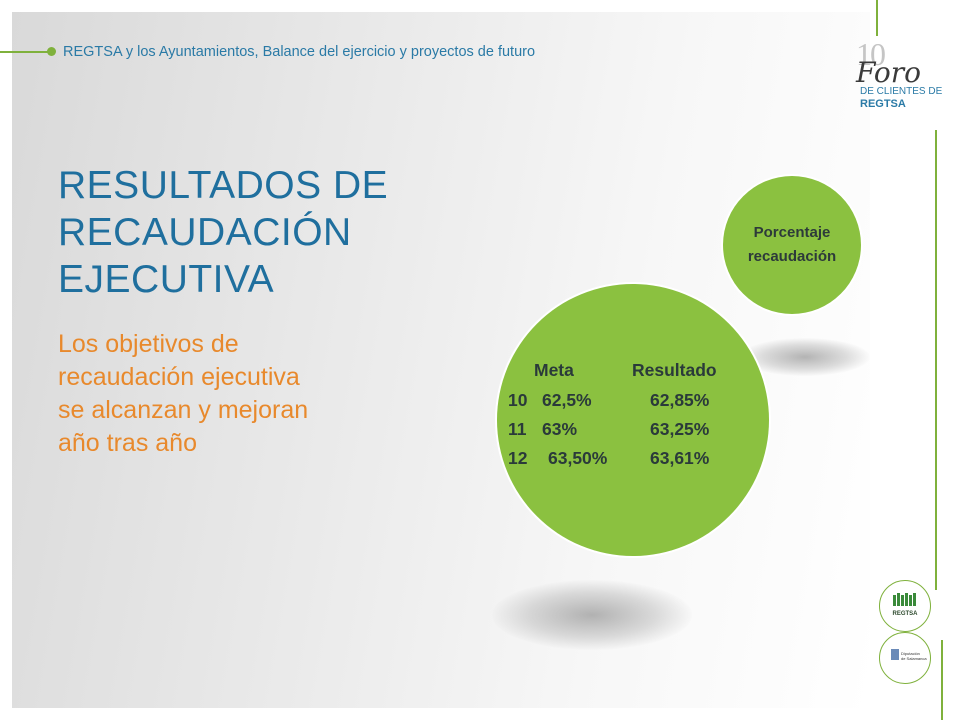 The width and height of the screenshot is (960, 720). What do you see at coordinates (633, 420) in the screenshot?
I see `results-circle` at bounding box center [633, 420].